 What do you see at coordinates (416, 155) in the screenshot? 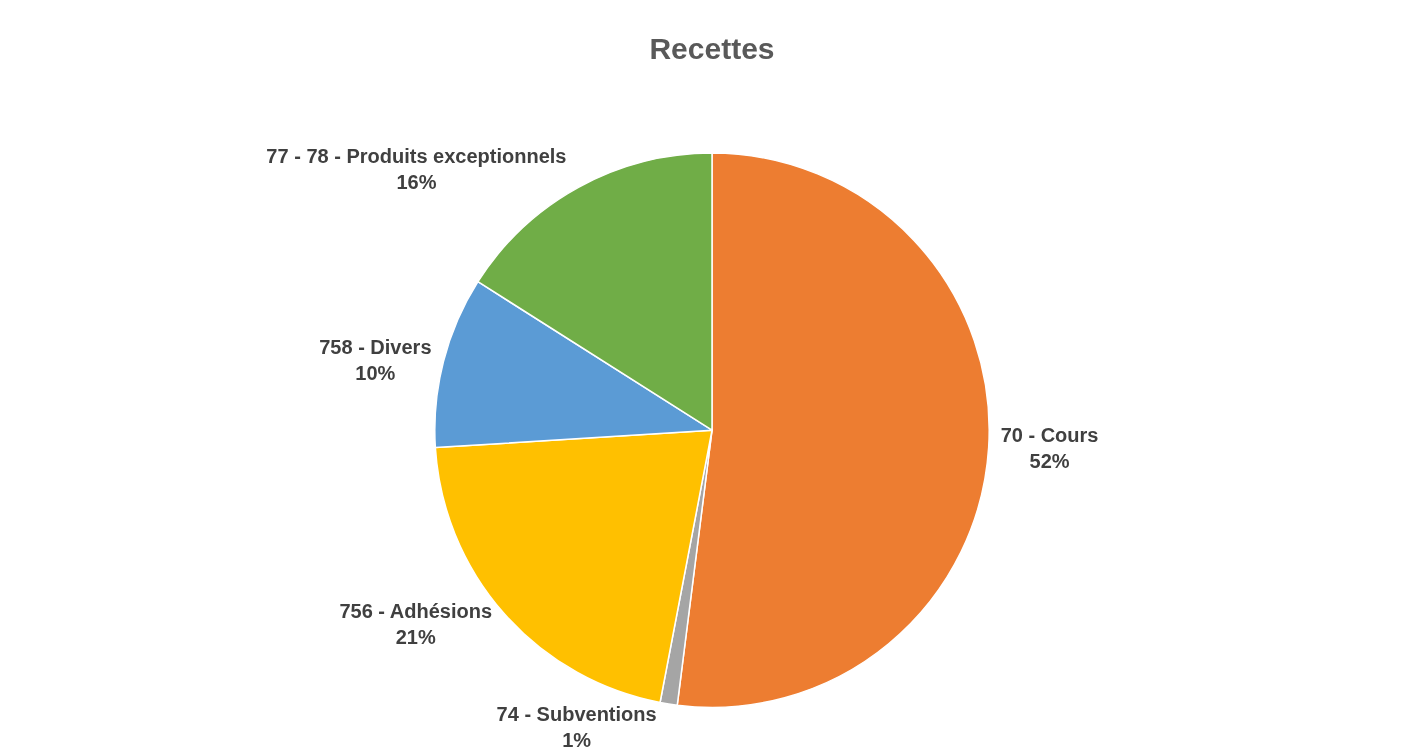
I see `slice-label: 77 - 78 - Produits exceptionnels` at bounding box center [416, 155].